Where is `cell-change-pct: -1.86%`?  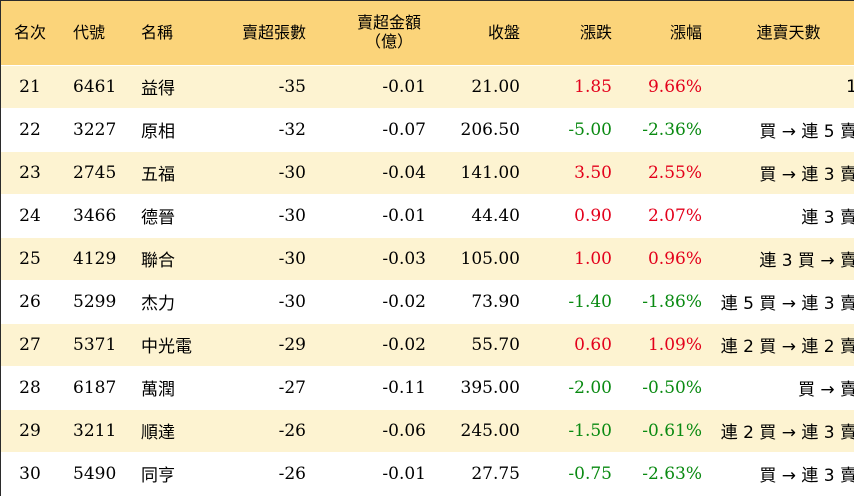
cell-change-pct: -1.86% is located at coordinates (665, 302).